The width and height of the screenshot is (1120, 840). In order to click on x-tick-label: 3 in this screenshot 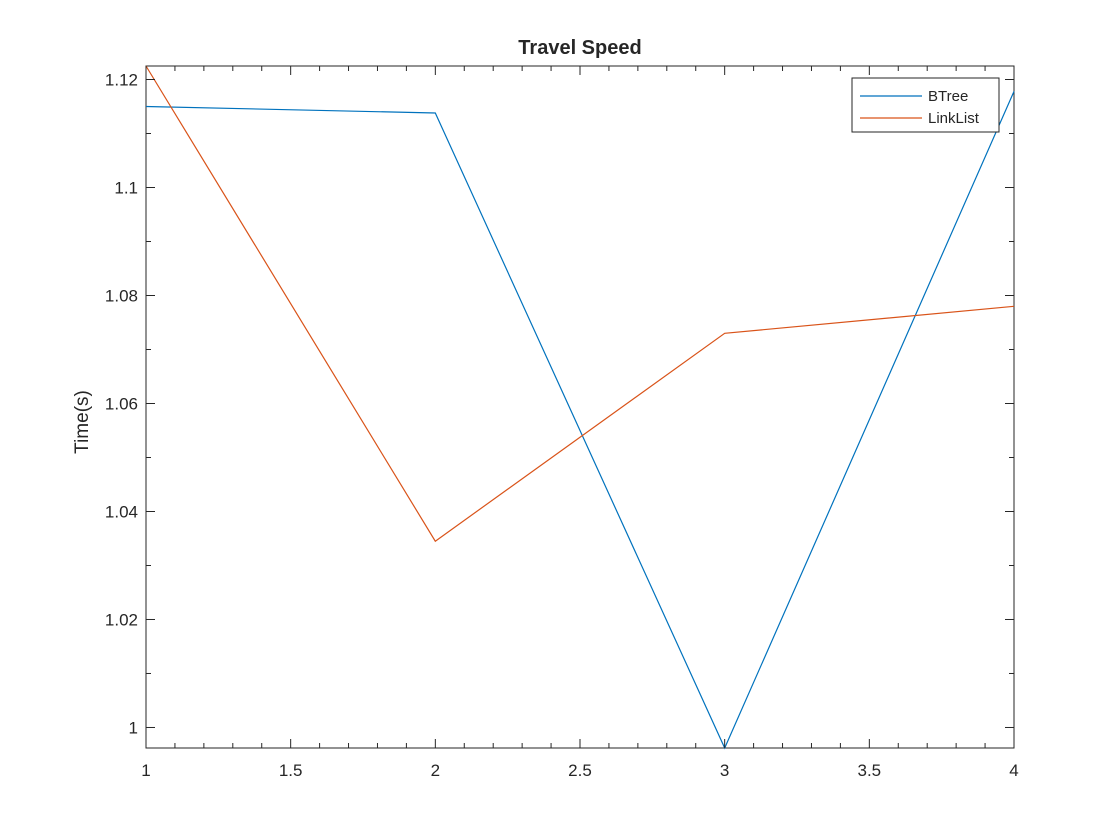, I will do `click(724, 770)`.